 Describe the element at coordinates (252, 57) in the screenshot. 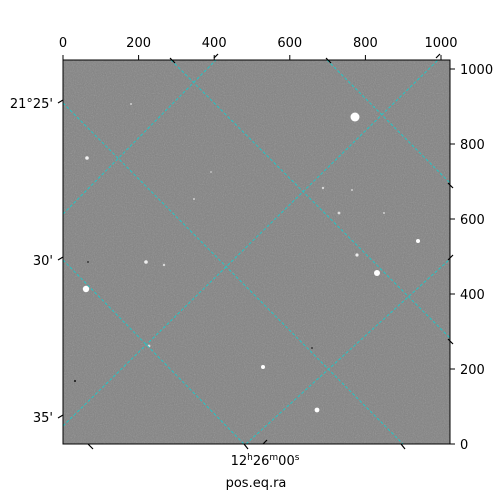

I see `top-pixel-axis` at that location.